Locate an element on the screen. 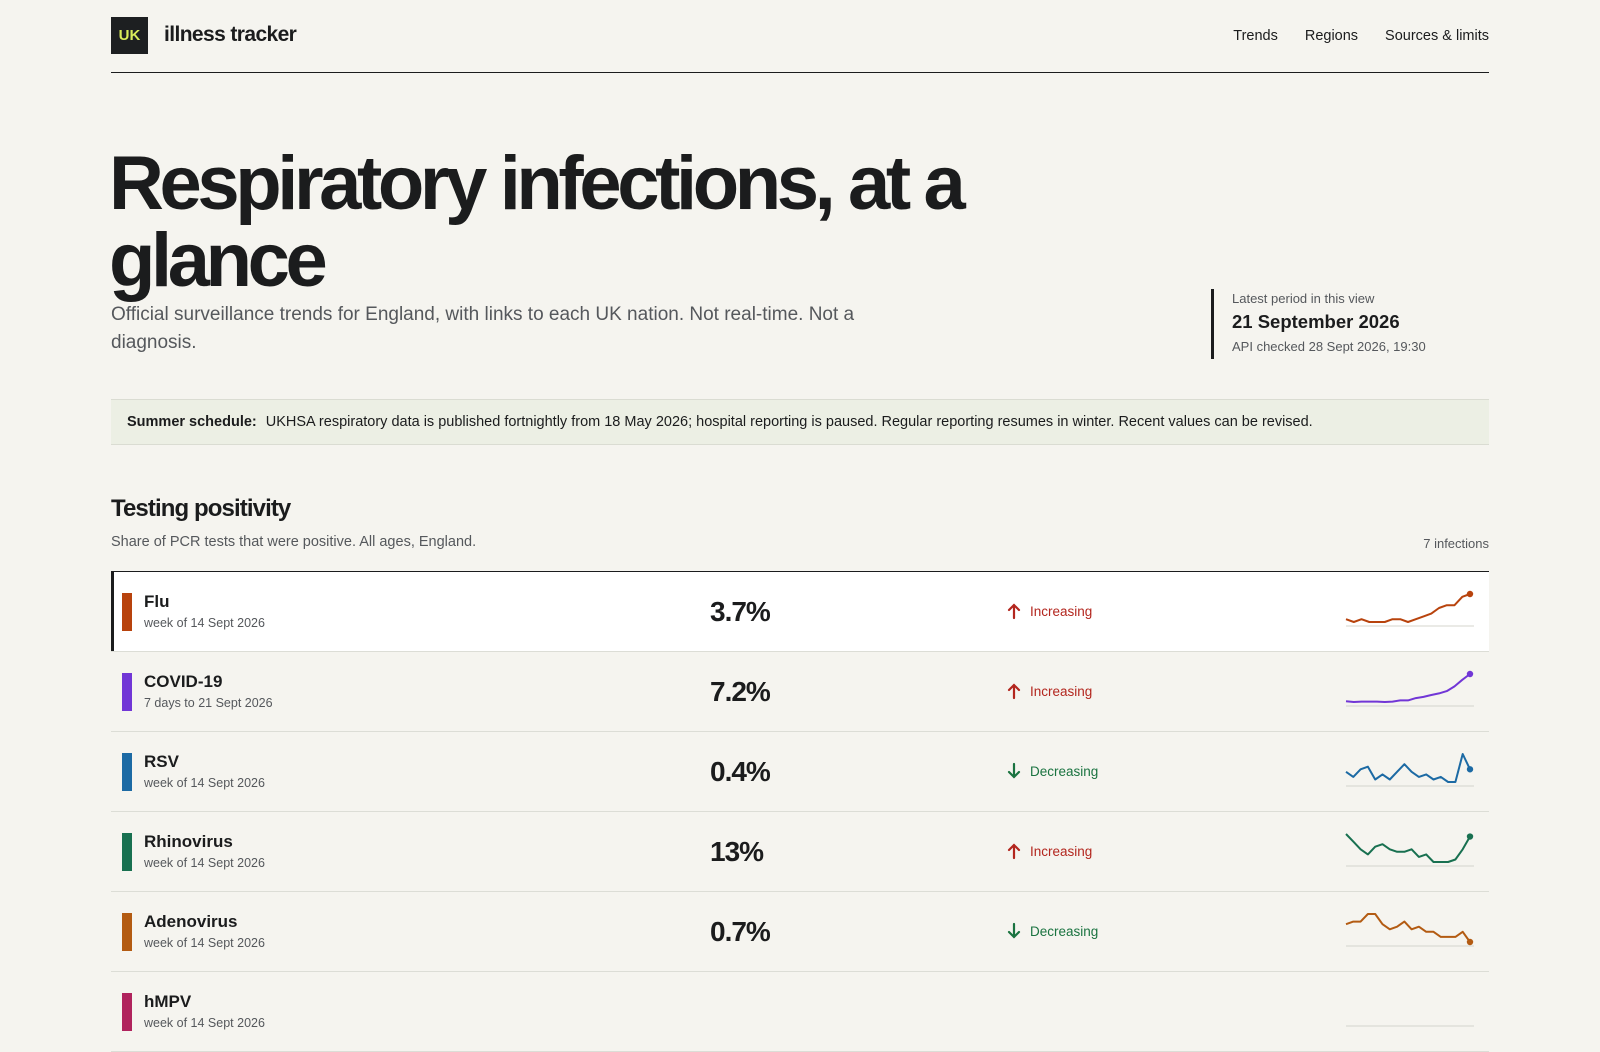  infection-row: RSV week of 14 Sept 2026 0.4% Decreasing is located at coordinates (800, 772).